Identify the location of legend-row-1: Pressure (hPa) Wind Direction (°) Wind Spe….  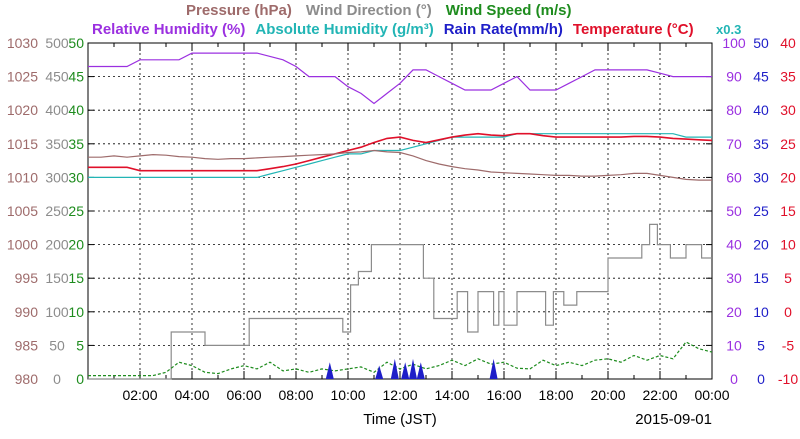
(378, 10).